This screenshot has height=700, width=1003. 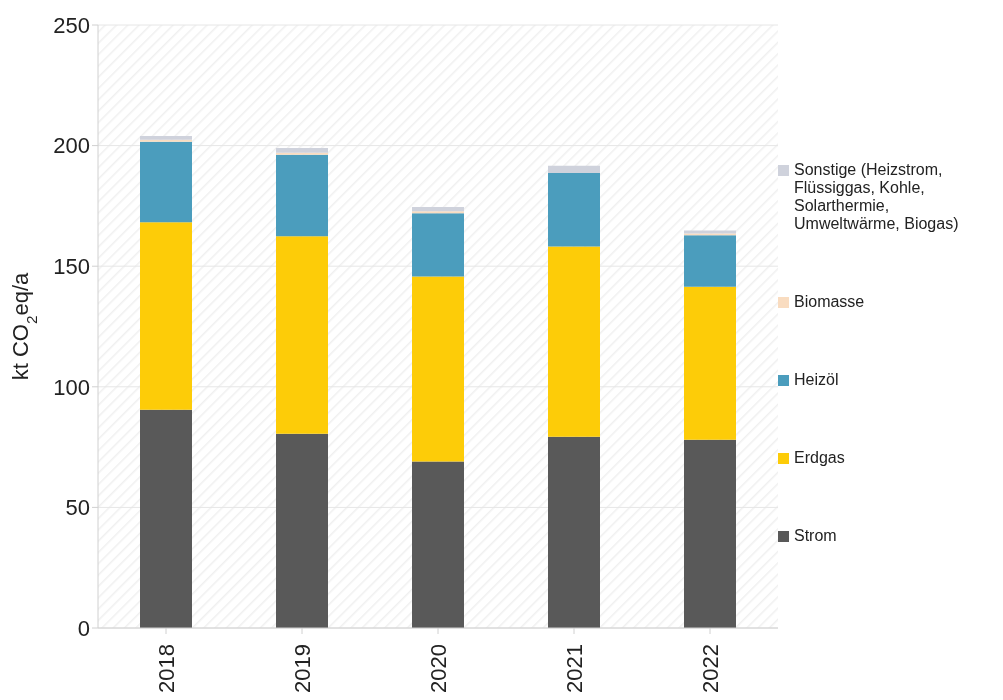 I want to click on y-tick-label: 50, so click(x=77, y=508).